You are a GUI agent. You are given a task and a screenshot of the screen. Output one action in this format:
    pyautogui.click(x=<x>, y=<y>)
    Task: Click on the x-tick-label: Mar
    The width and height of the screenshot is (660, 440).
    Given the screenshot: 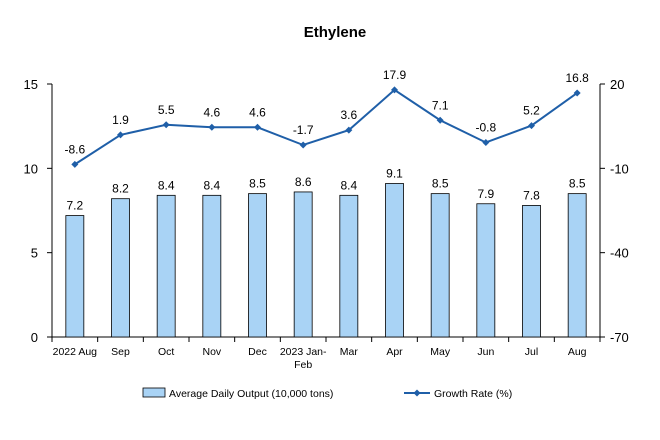 What is the action you would take?
    pyautogui.click(x=349, y=352)
    